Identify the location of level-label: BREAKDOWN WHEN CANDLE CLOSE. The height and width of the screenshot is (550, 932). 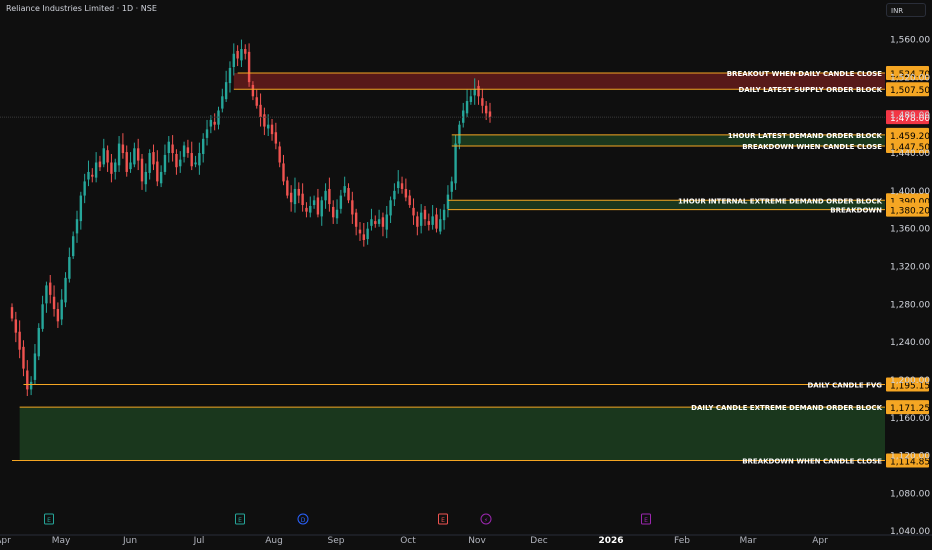
(812, 461).